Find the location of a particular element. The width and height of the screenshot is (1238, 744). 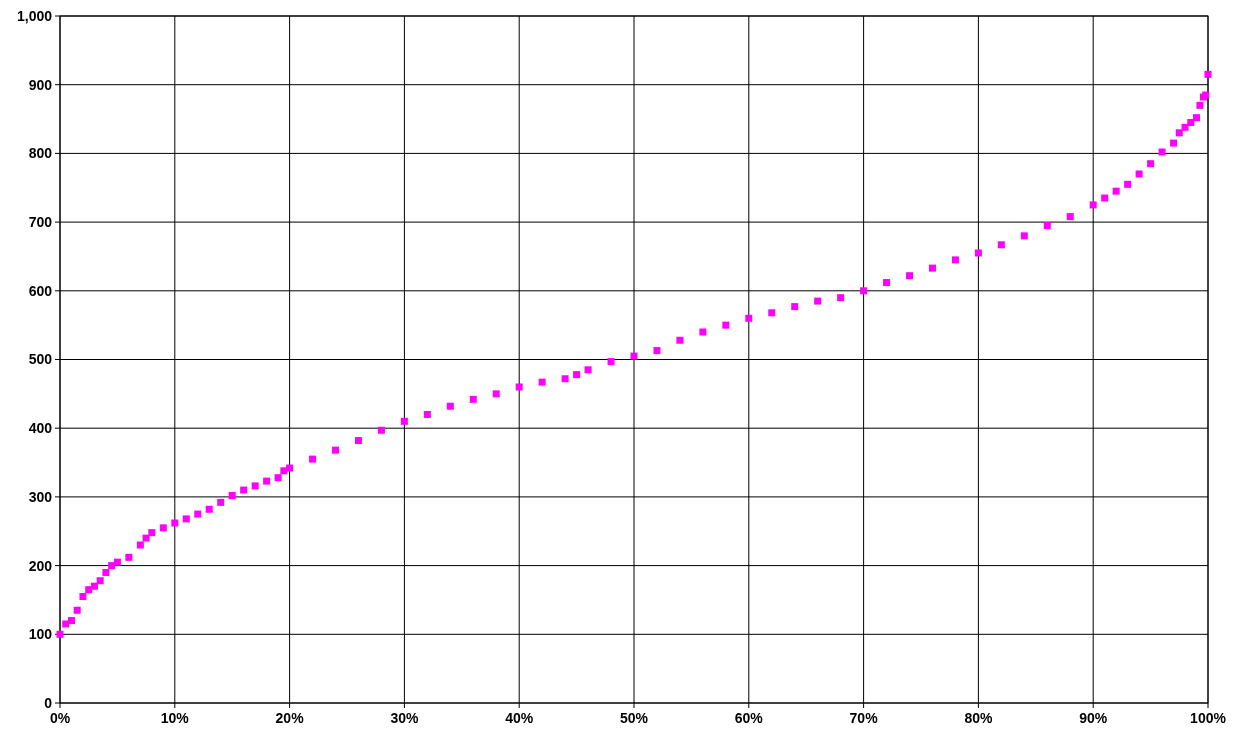

x-tick-label: 30% is located at coordinates (404, 718).